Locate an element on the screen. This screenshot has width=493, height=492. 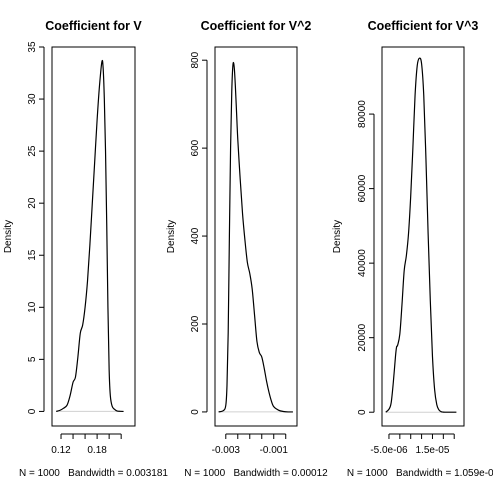
x-axis-label: N = 1000 Bandwidth = 1.059e-06 is located at coordinates (420, 473).